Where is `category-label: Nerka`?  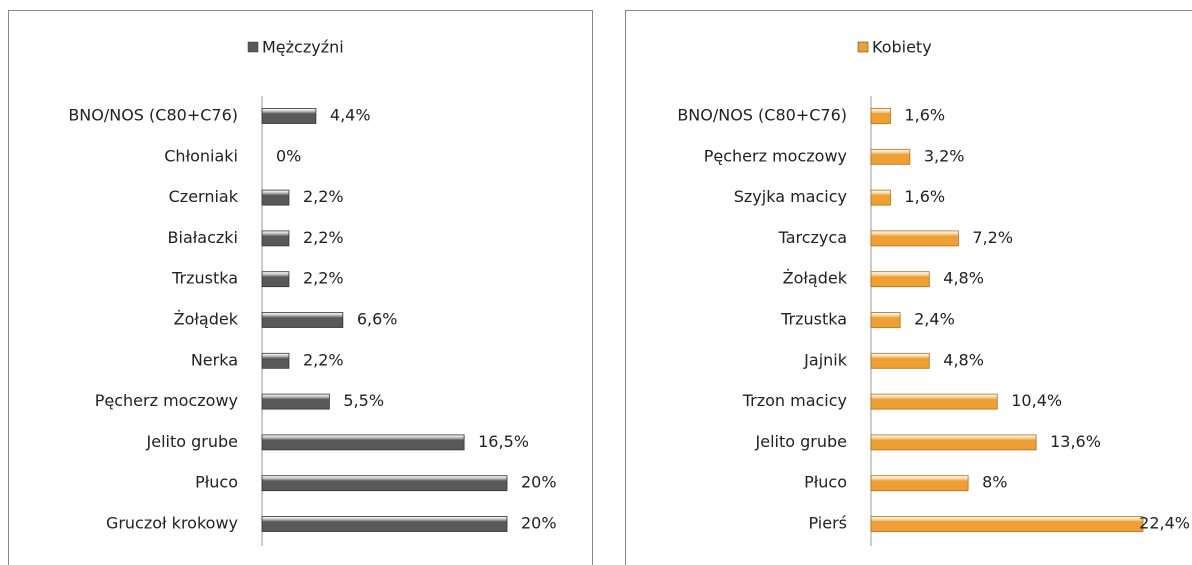
category-label: Nerka is located at coordinates (214, 359).